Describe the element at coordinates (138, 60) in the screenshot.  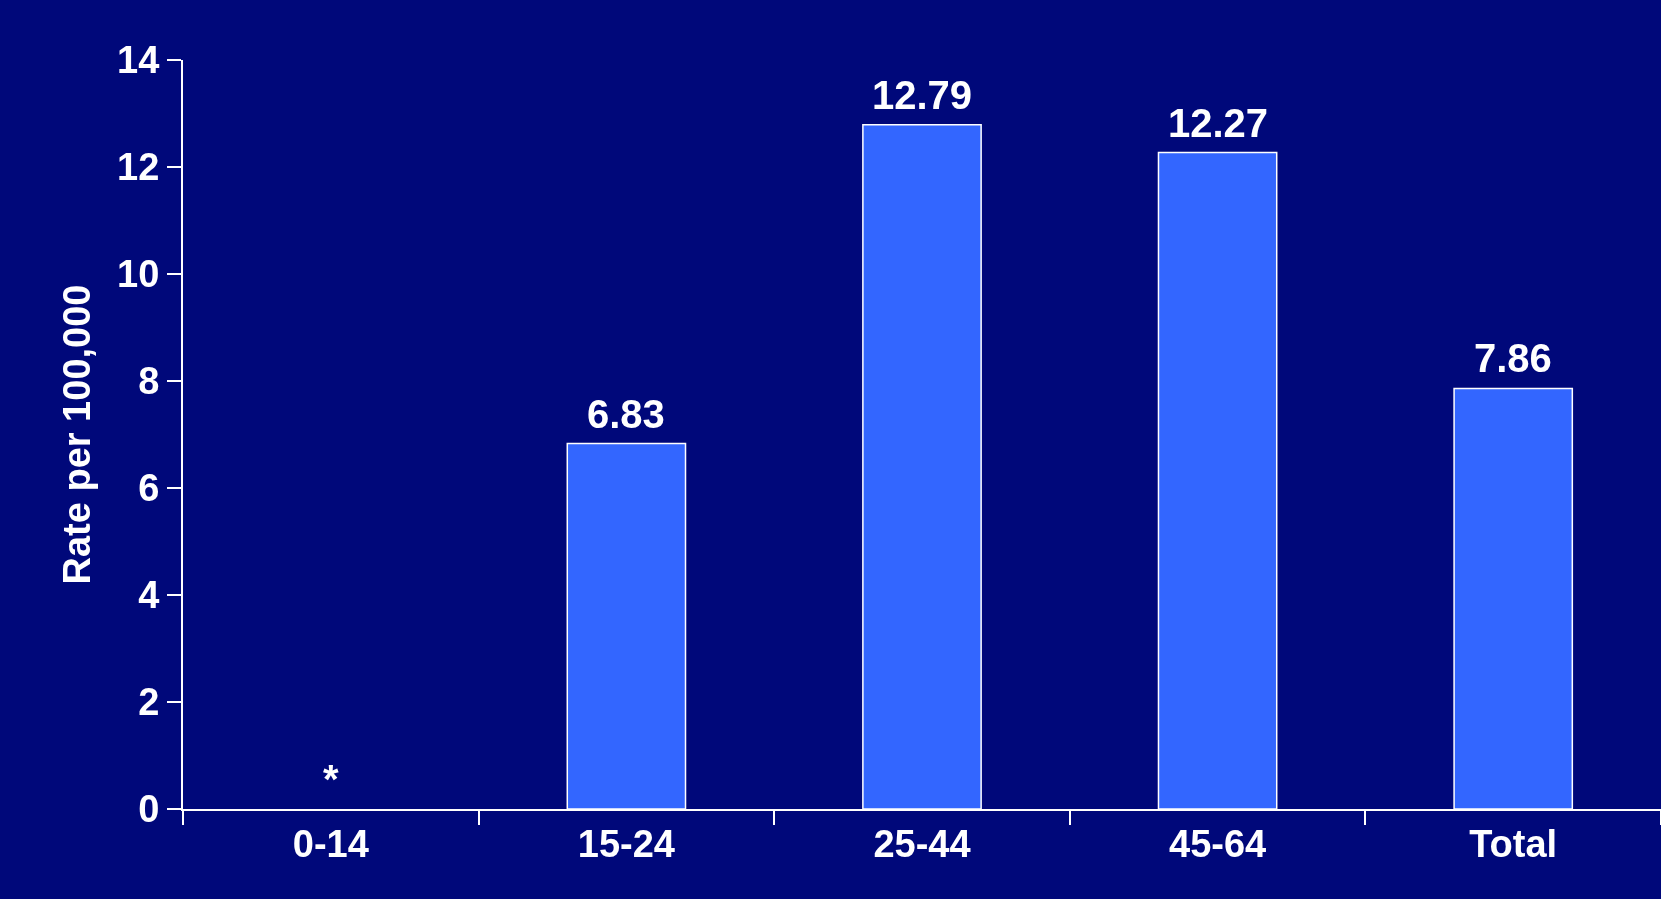
I see `y-tick-label: 14` at that location.